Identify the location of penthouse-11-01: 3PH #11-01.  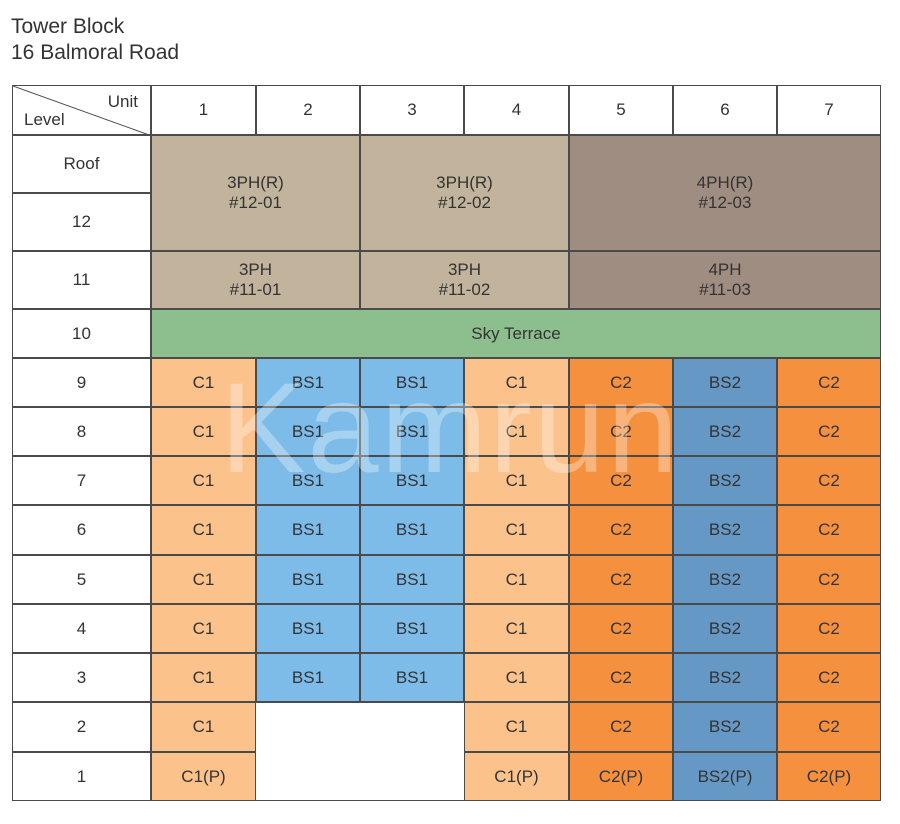
(255, 280).